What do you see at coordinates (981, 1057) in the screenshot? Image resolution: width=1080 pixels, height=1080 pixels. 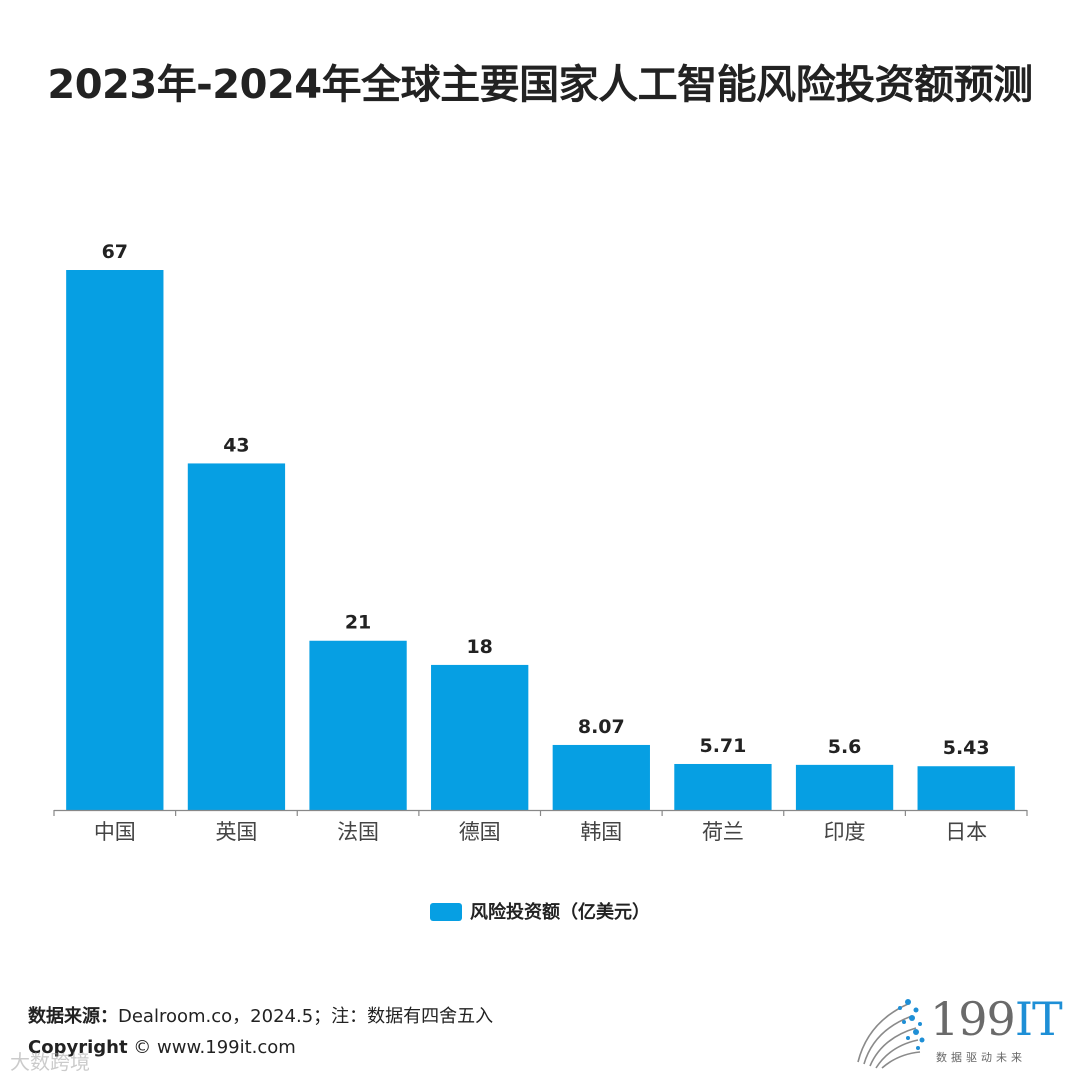 I see `logo-tagline: 数据驱动未来` at bounding box center [981, 1057].